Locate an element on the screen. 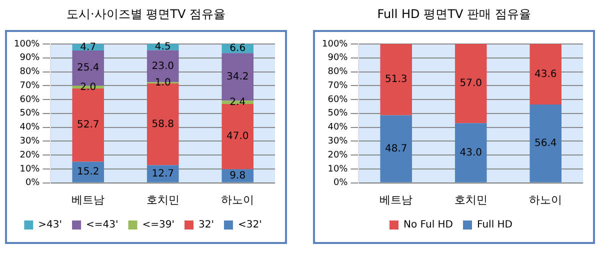 This screenshot has width=601, height=279. data-label: 43.6 is located at coordinates (545, 74).